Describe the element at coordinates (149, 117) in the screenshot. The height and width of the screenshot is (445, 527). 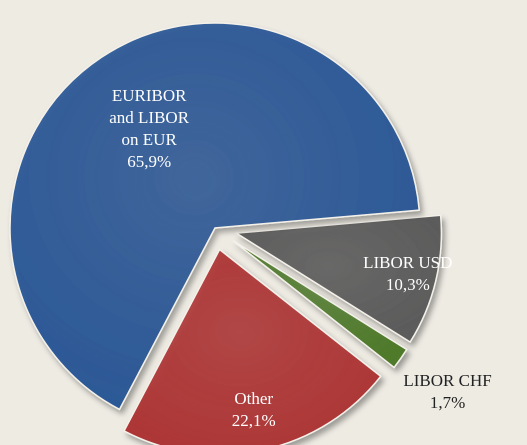
I see `slice-name: EURIBOR and LIBOR on EUR` at that location.